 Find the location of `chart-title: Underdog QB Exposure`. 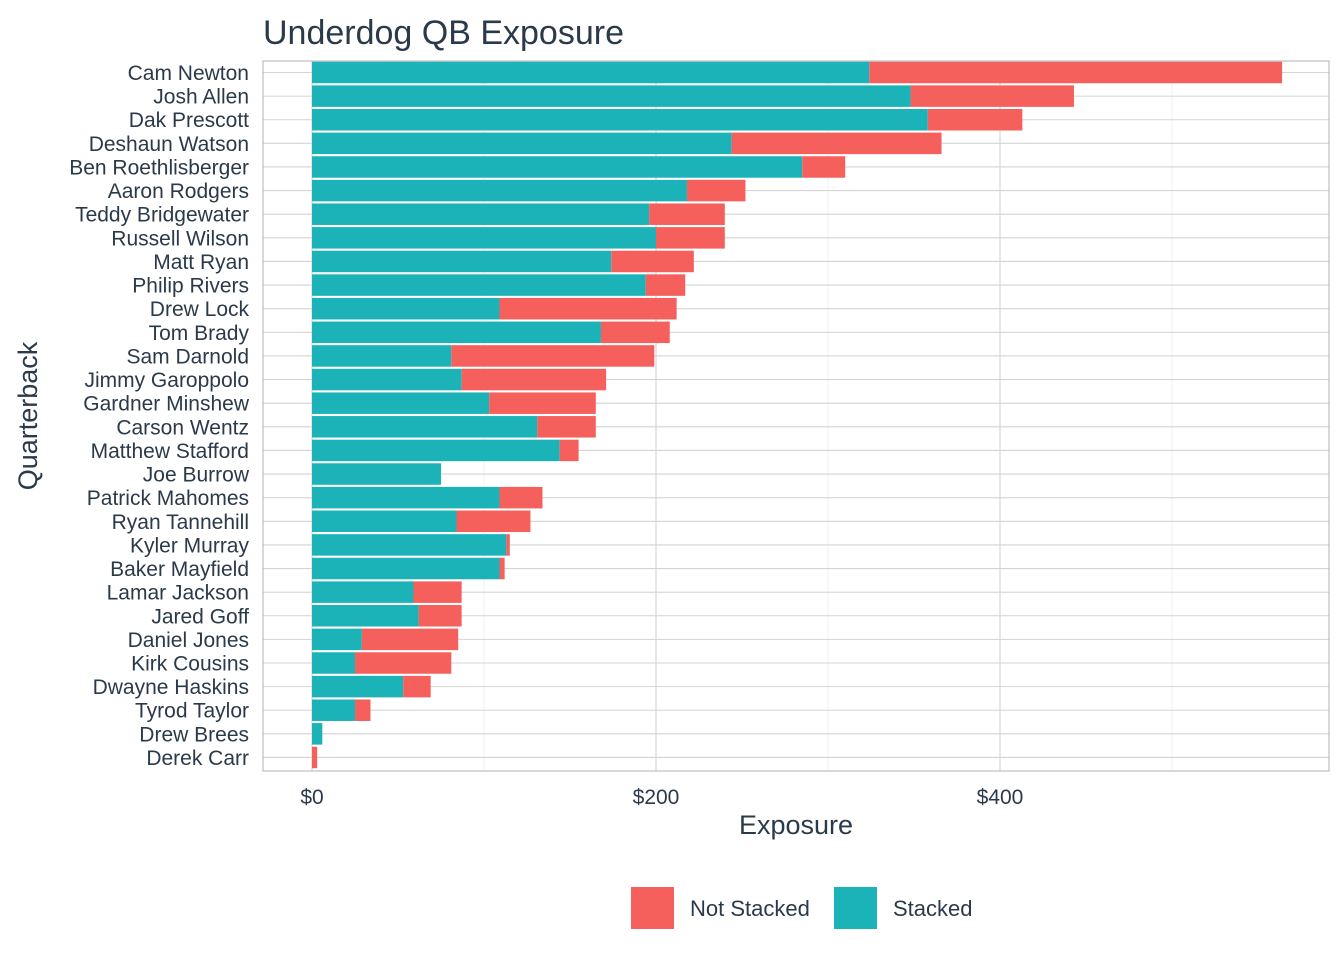

chart-title: Underdog QB Exposure is located at coordinates (443, 33).